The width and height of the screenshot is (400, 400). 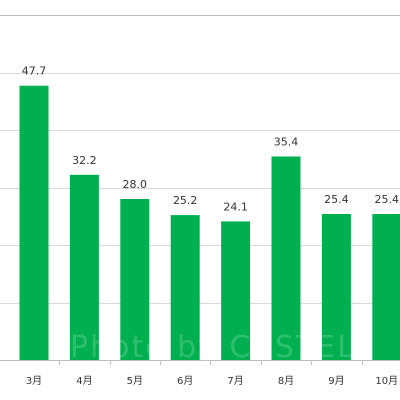 What do you see at coordinates (235, 206) in the screenshot?
I see `data-label: 24.1` at bounding box center [235, 206].